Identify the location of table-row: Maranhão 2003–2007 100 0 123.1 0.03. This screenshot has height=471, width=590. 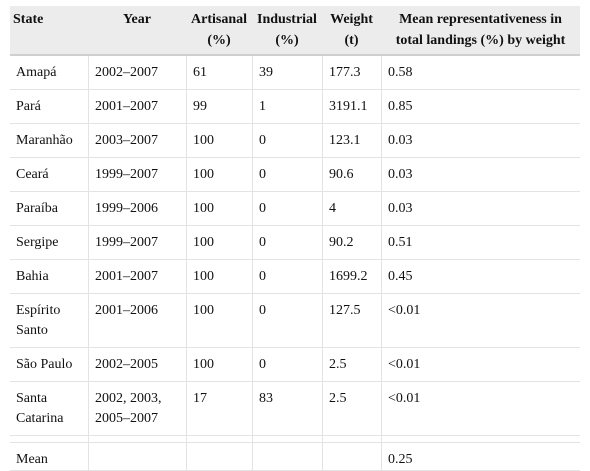
(295, 141).